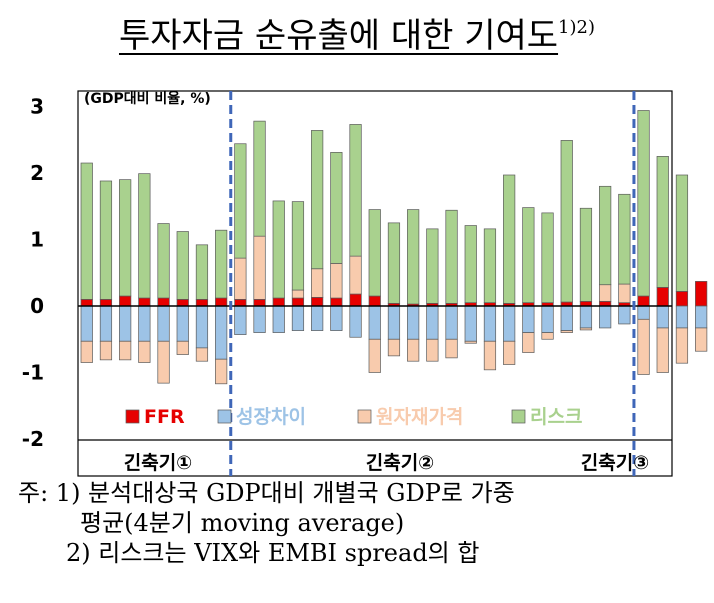  I want to click on period-label: 긴축기①, so click(158, 463).